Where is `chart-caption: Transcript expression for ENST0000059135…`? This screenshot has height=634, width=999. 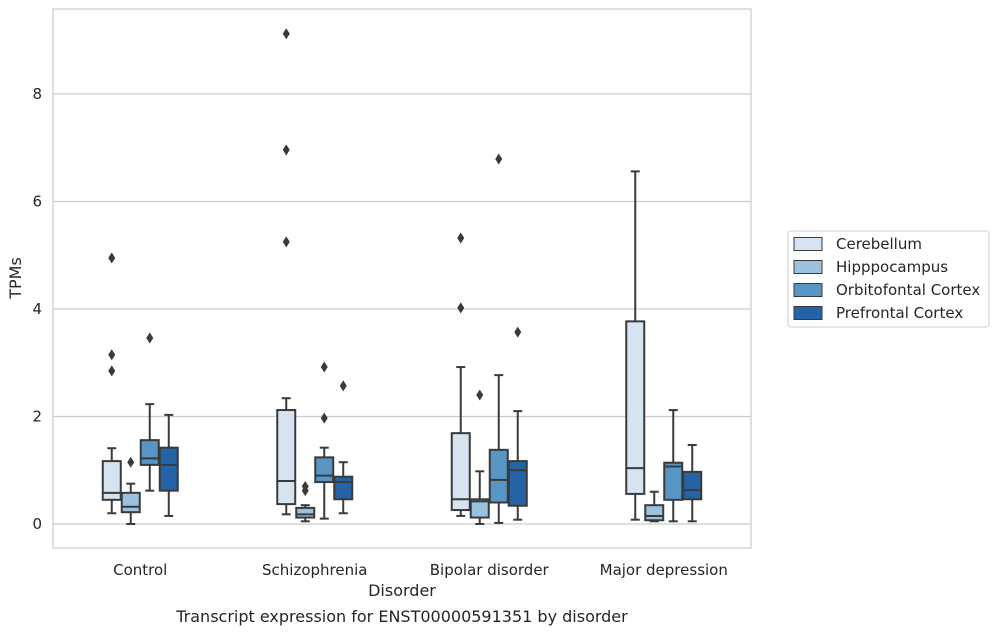 chart-caption: Transcript expression for ENST0000059135… is located at coordinates (401, 616).